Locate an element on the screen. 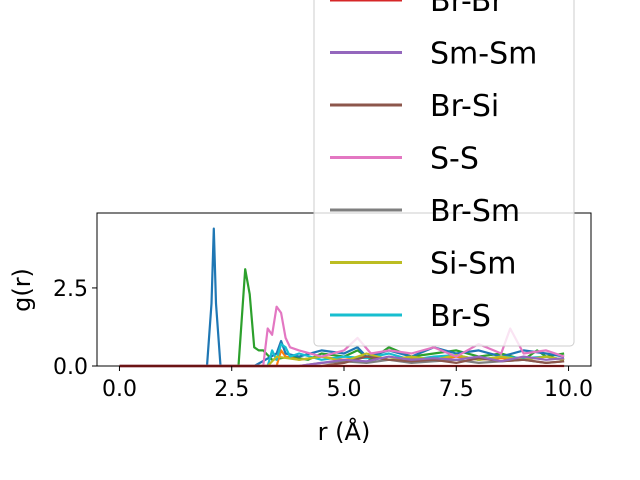 The image size is (640, 480). legend-label-br-si: Br-Si is located at coordinates (464, 106).